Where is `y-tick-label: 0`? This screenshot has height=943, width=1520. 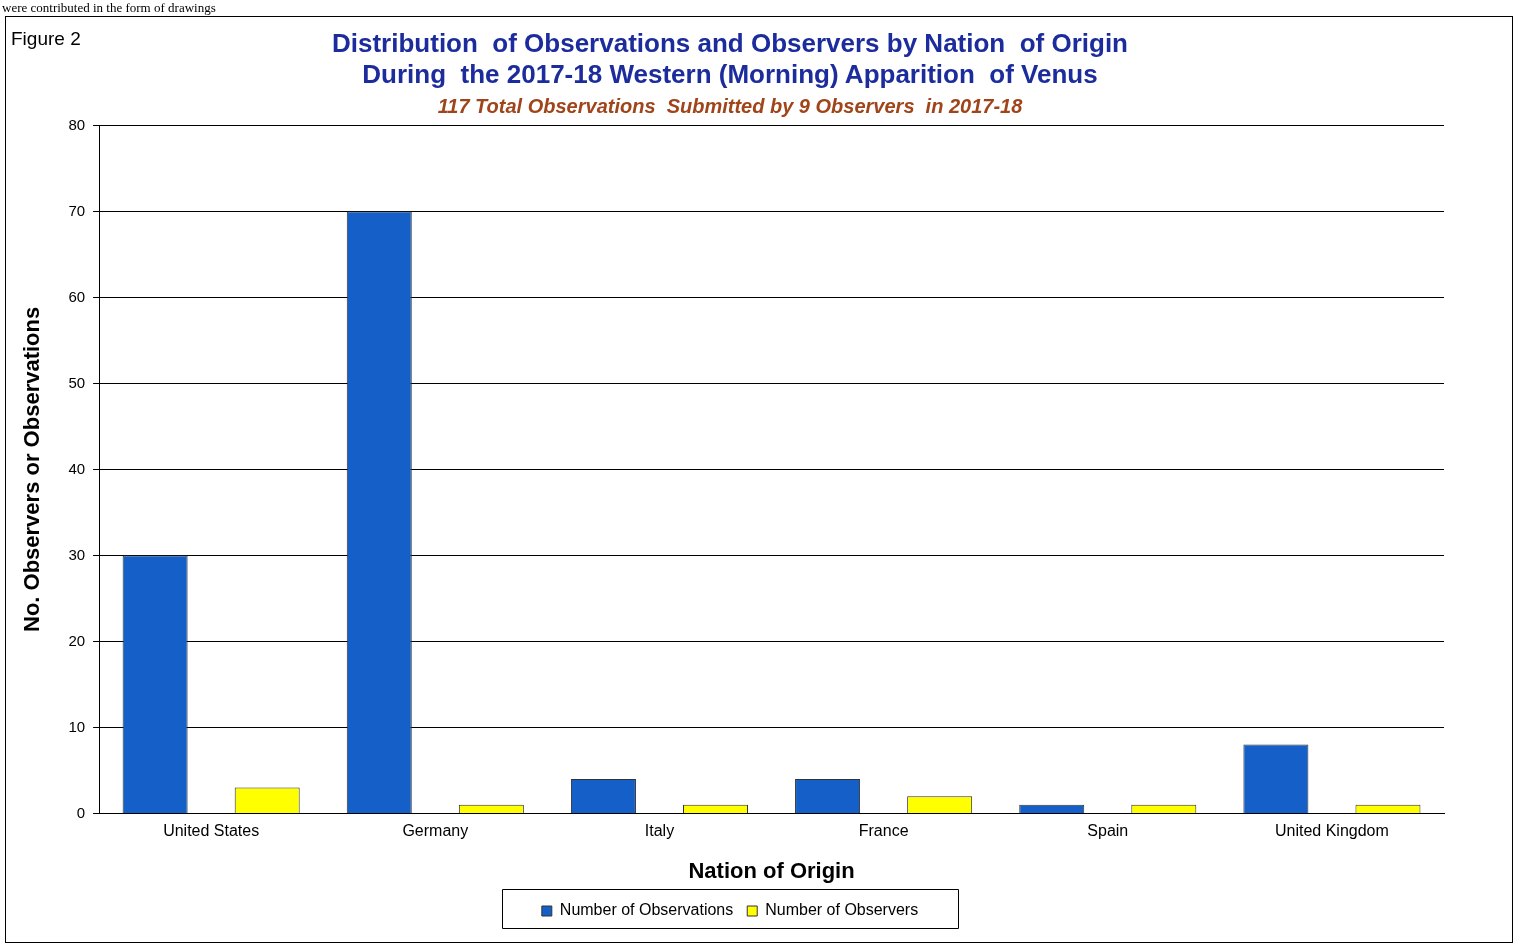 y-tick-label: 0 is located at coordinates (81, 812).